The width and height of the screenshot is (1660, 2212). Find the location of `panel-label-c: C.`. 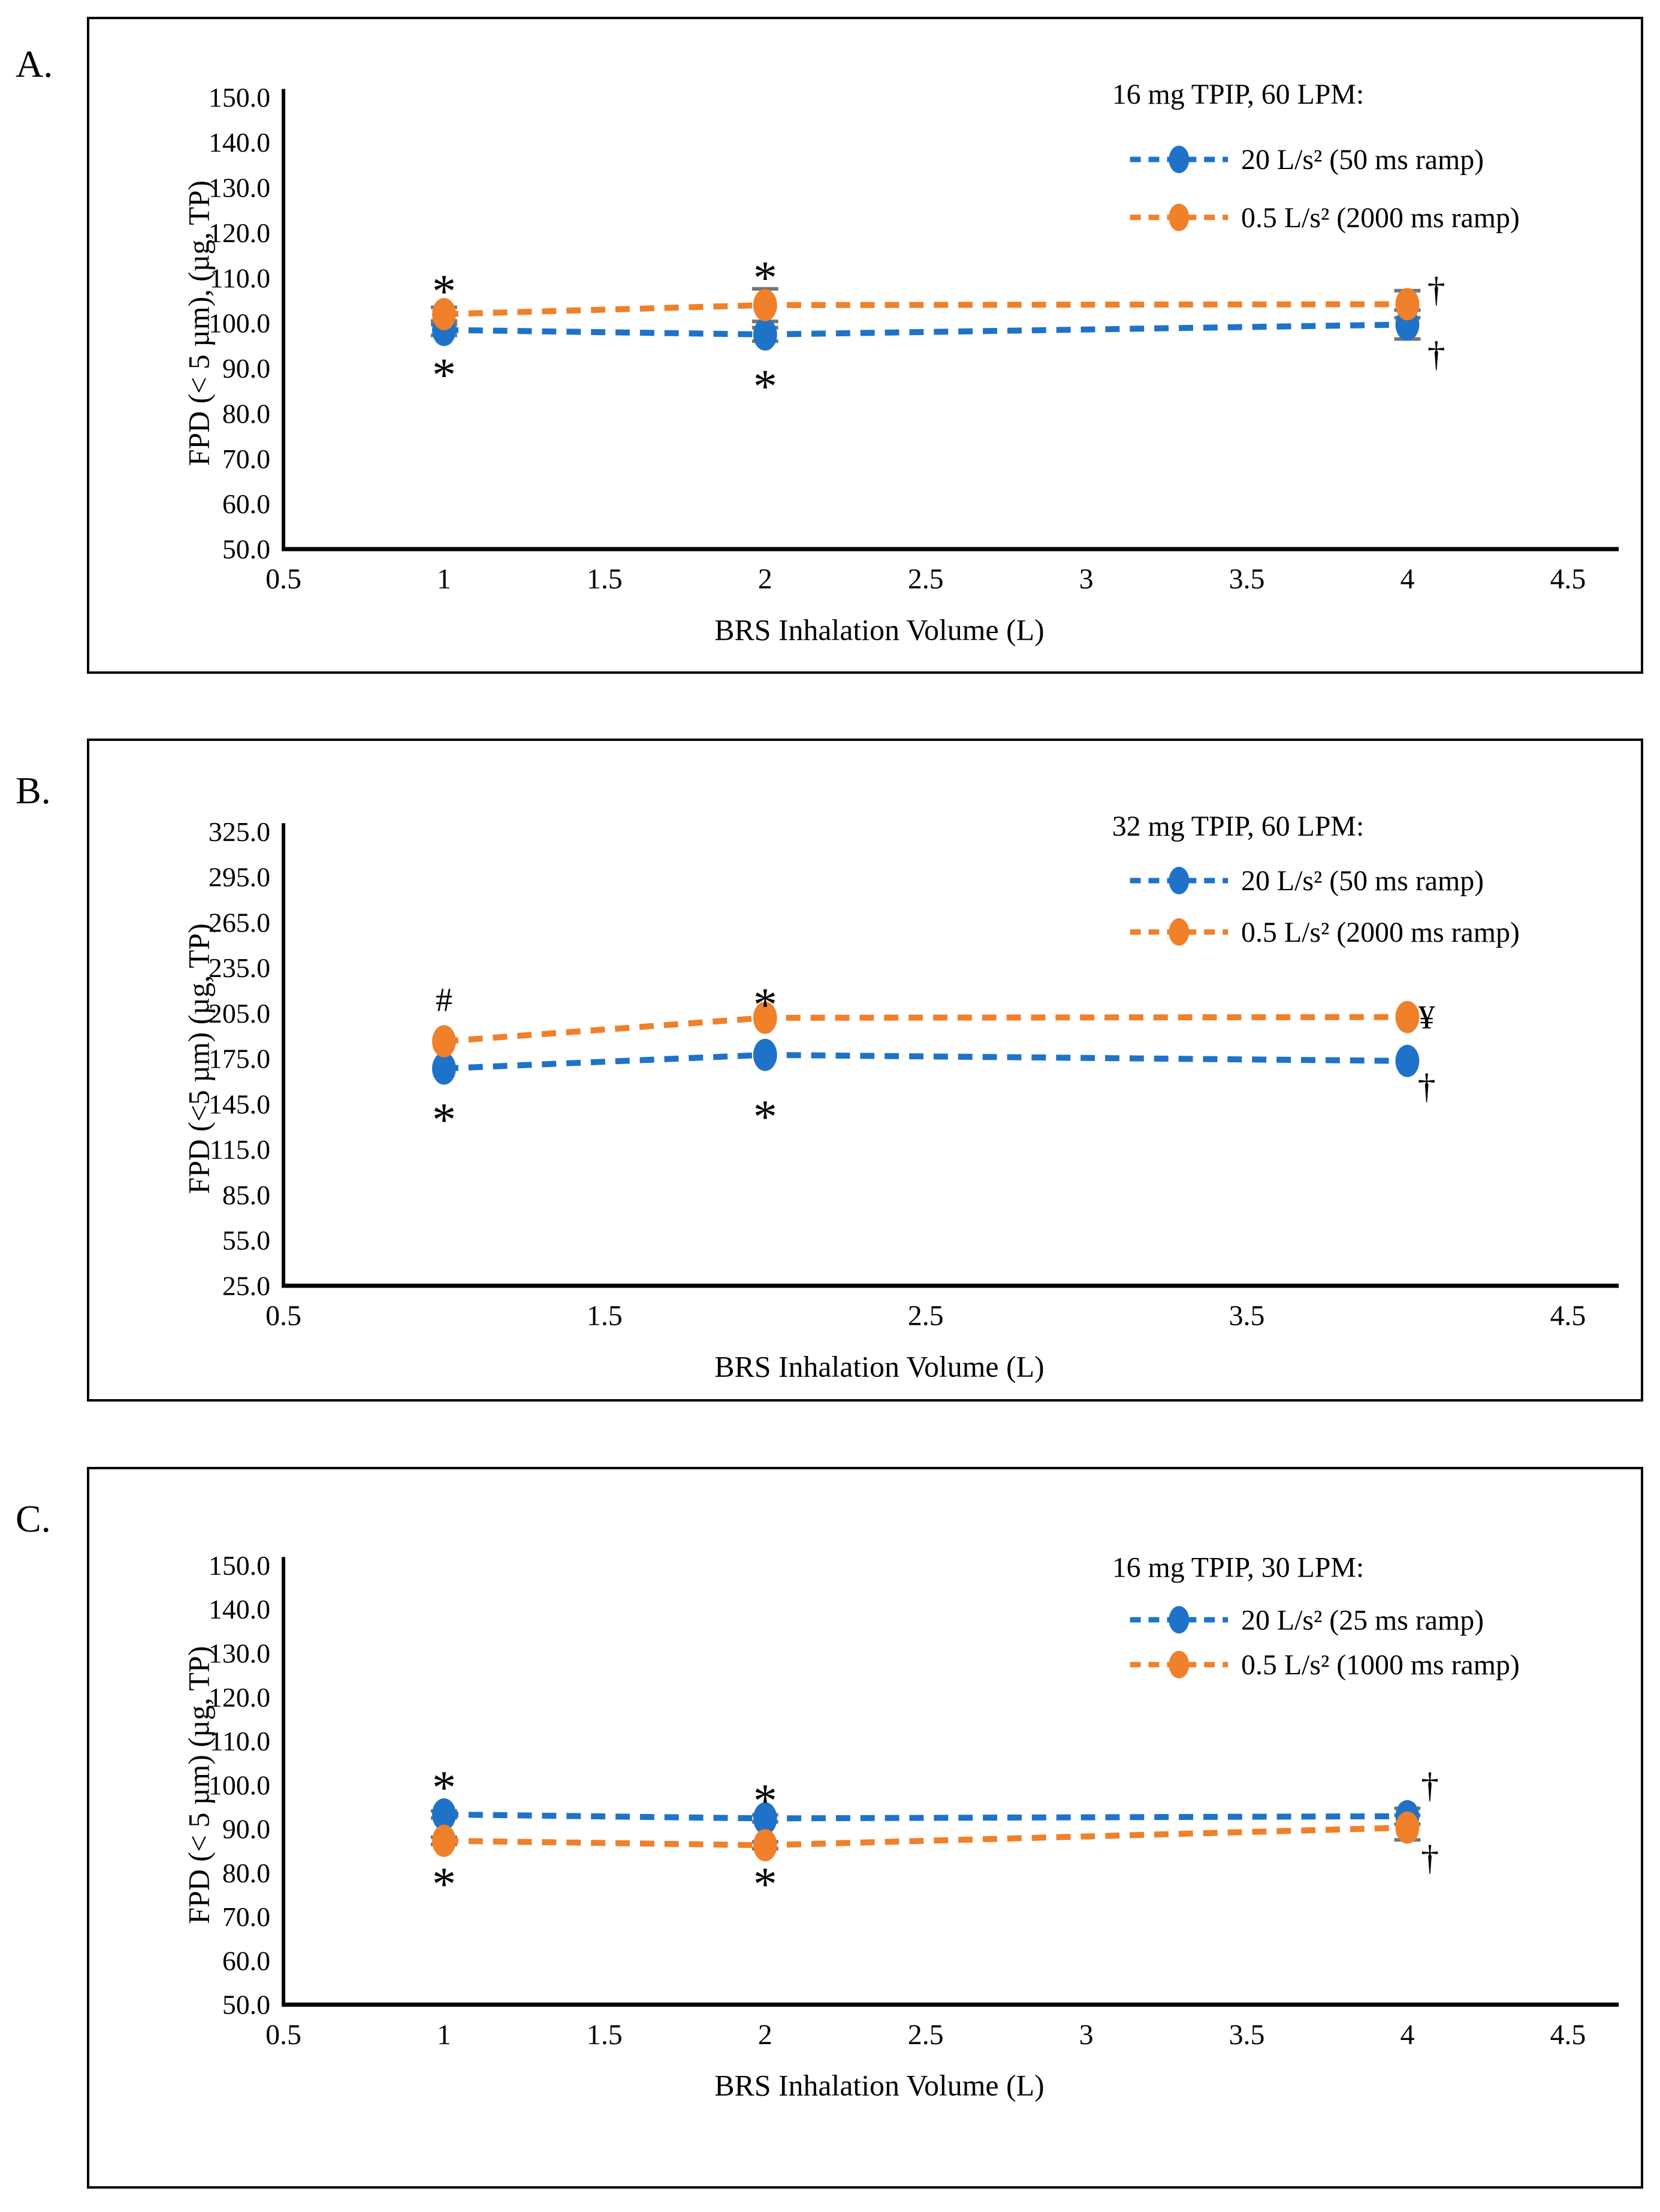

panel-label-c: C. is located at coordinates (33, 1518).